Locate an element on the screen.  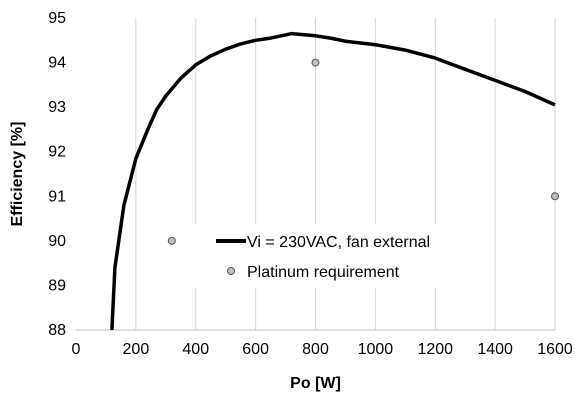
y-tick-label-89: 89 is located at coordinates (57, 285).